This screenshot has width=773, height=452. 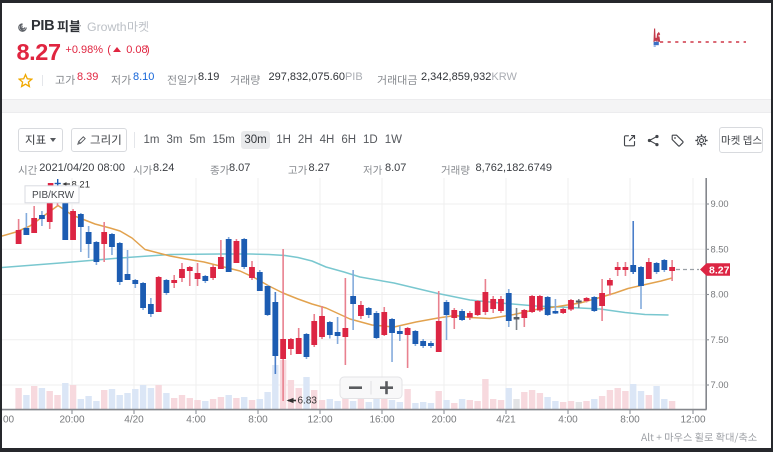 What do you see at coordinates (720, 385) in the screenshot?
I see `svg-text: 7.00` at bounding box center [720, 385].